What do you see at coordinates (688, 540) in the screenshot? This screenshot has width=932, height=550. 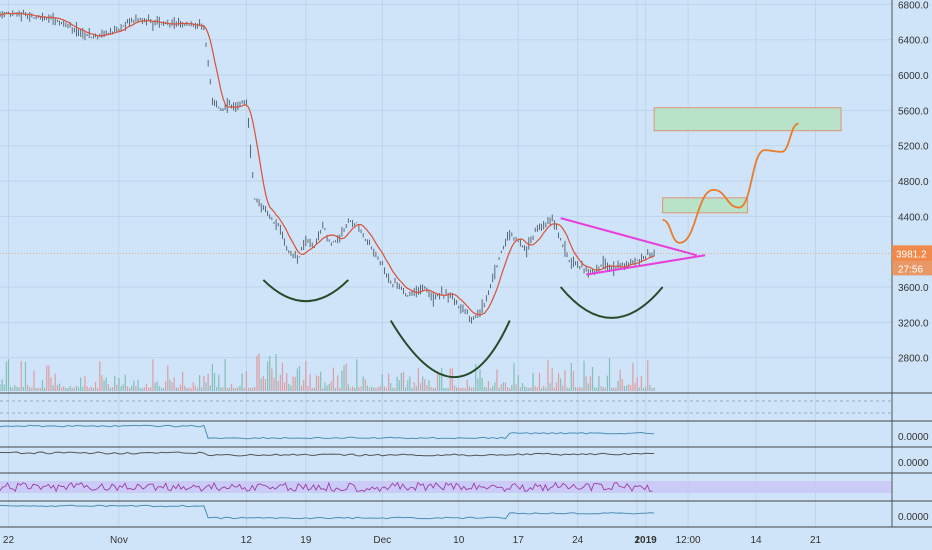 I see `time-tick-label-10: 12:00` at bounding box center [688, 540].